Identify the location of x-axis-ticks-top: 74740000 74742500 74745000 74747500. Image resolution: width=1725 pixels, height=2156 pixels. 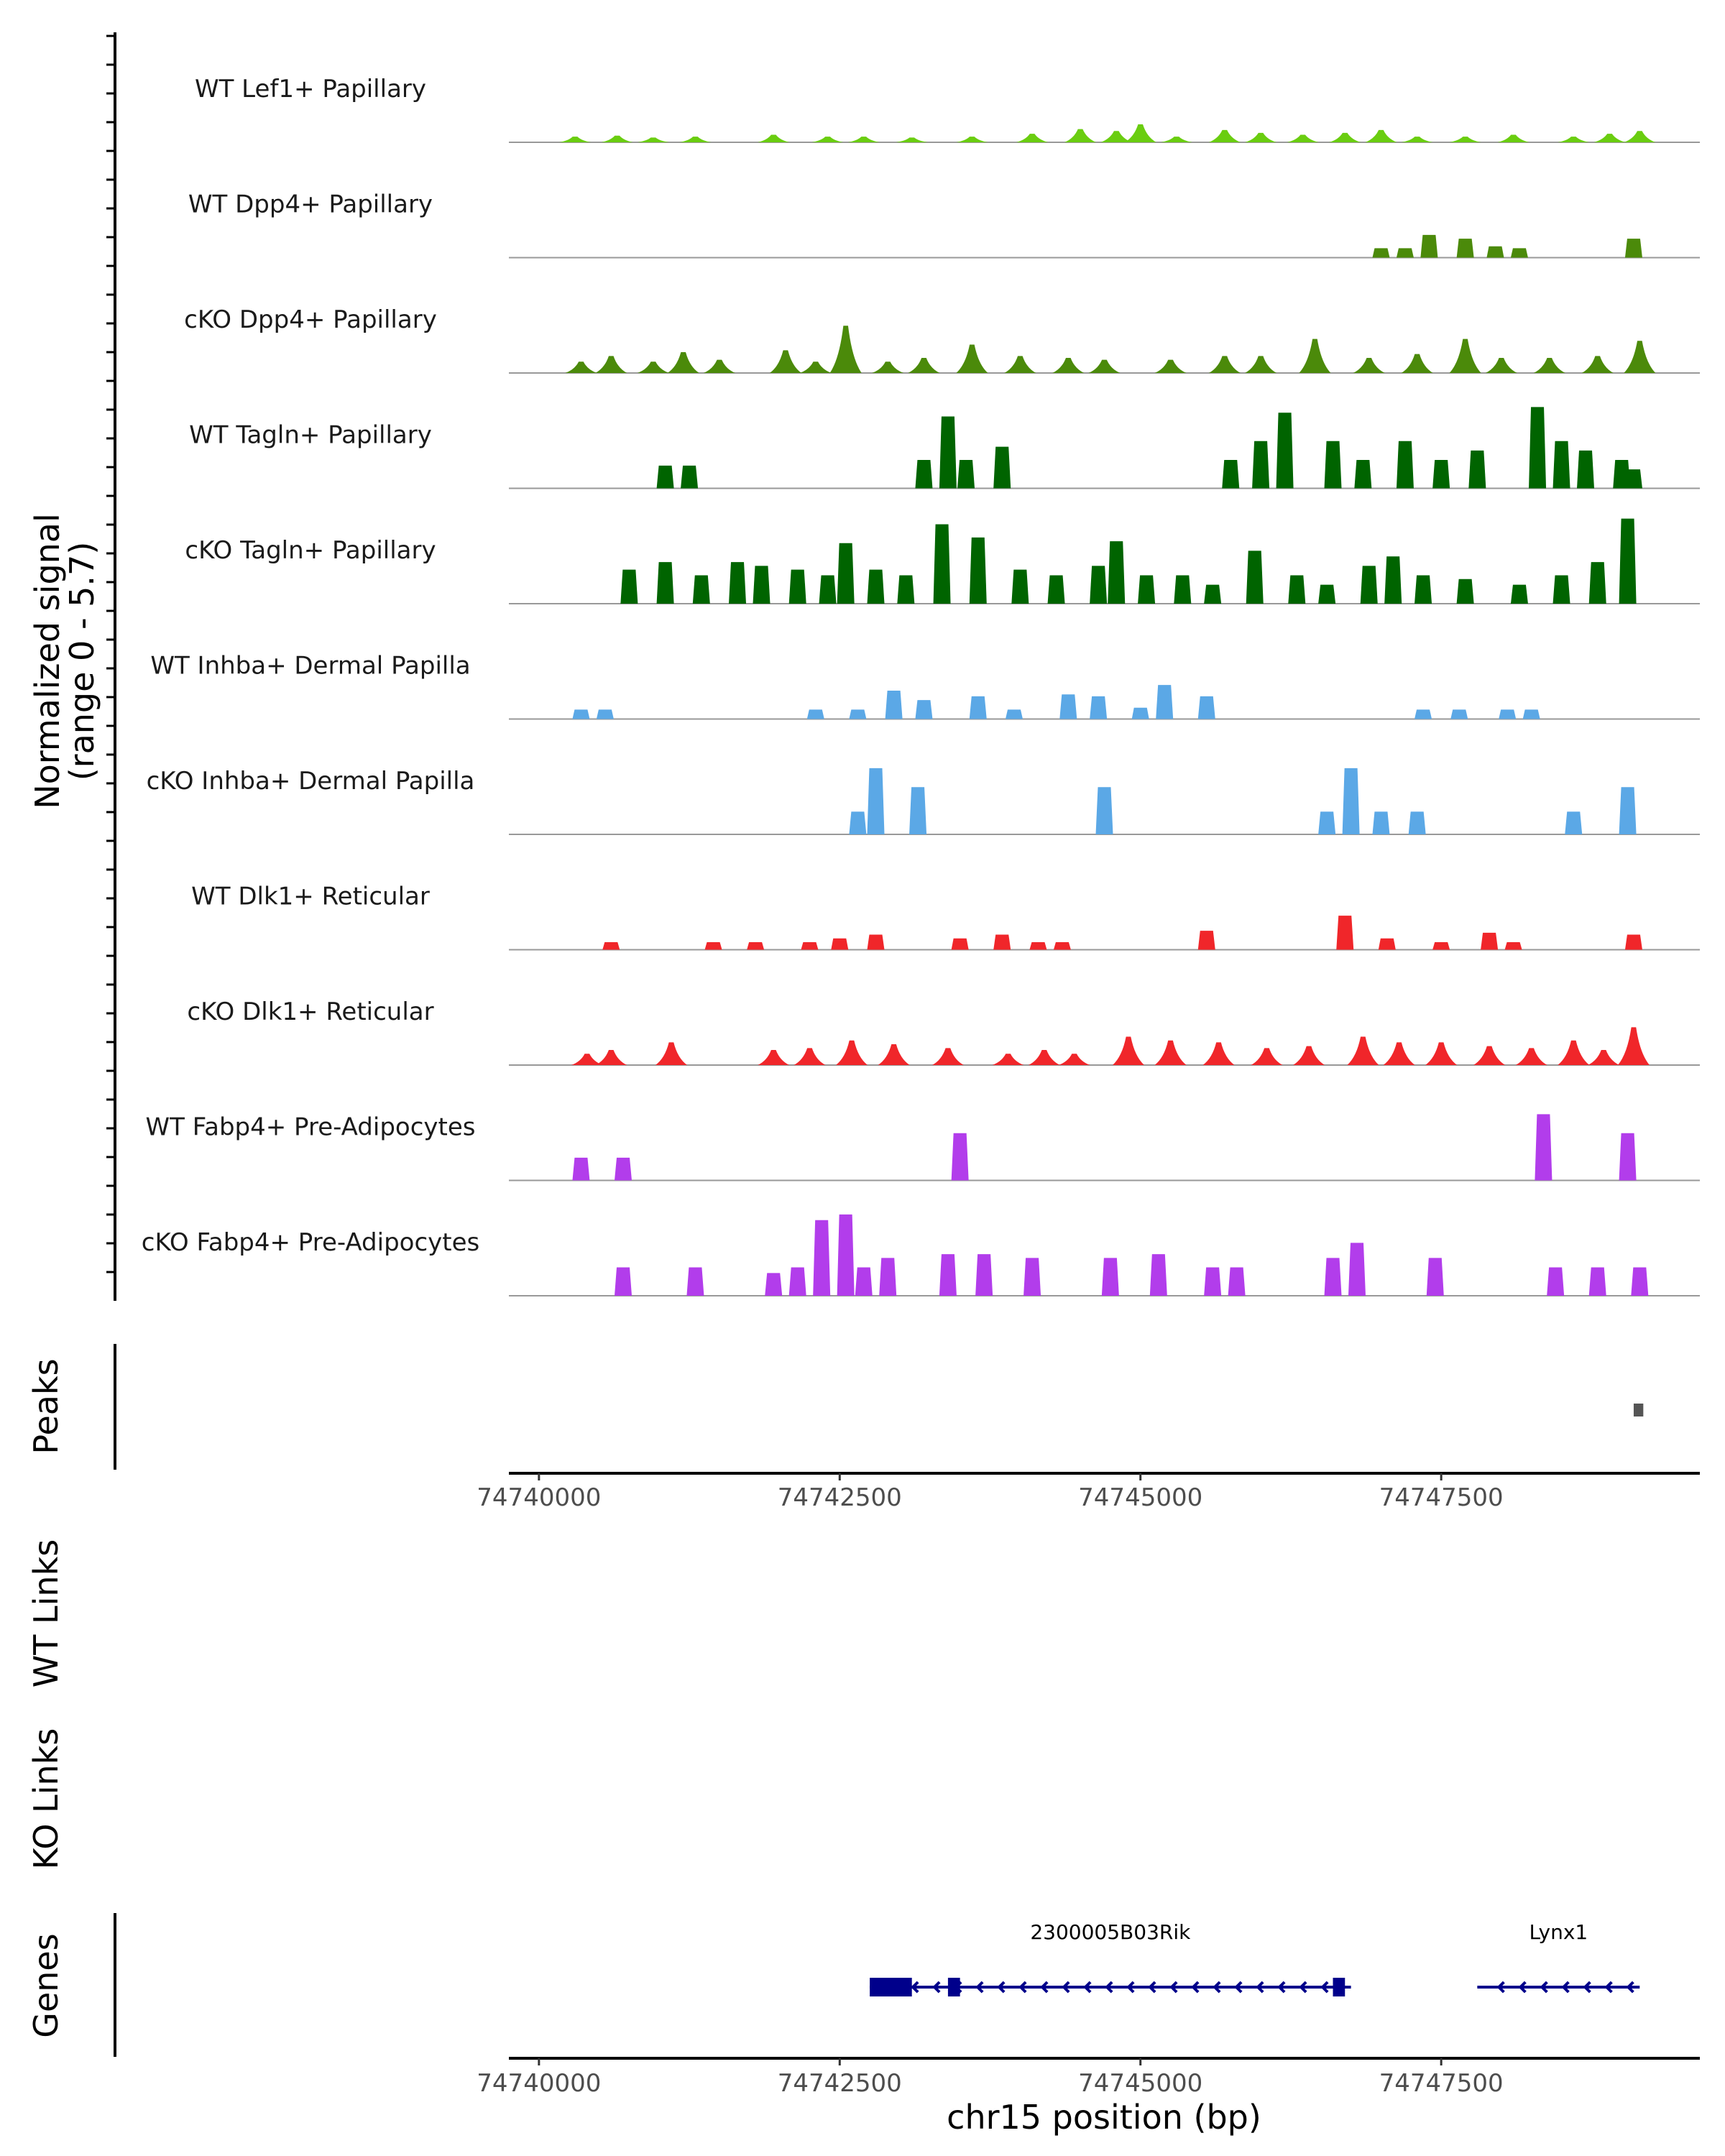
(990, 1492).